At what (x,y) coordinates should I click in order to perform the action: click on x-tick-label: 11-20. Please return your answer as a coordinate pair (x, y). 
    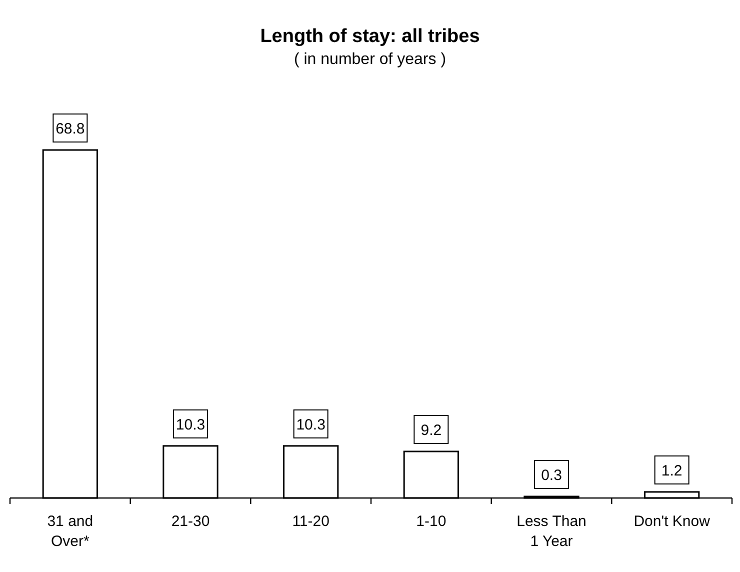
    Looking at the image, I should click on (311, 521).